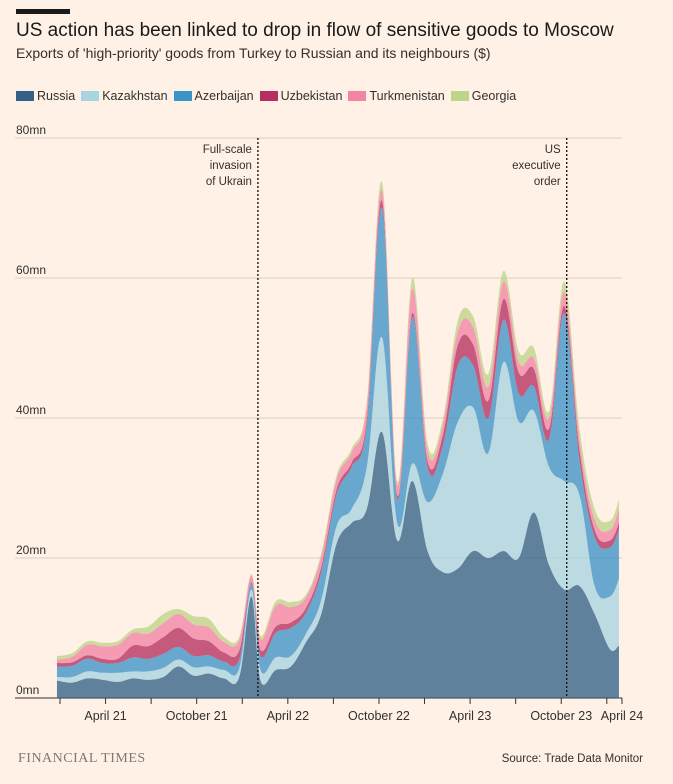  I want to click on legend-item-azerbaijan: Azerbaijan, so click(213, 96).